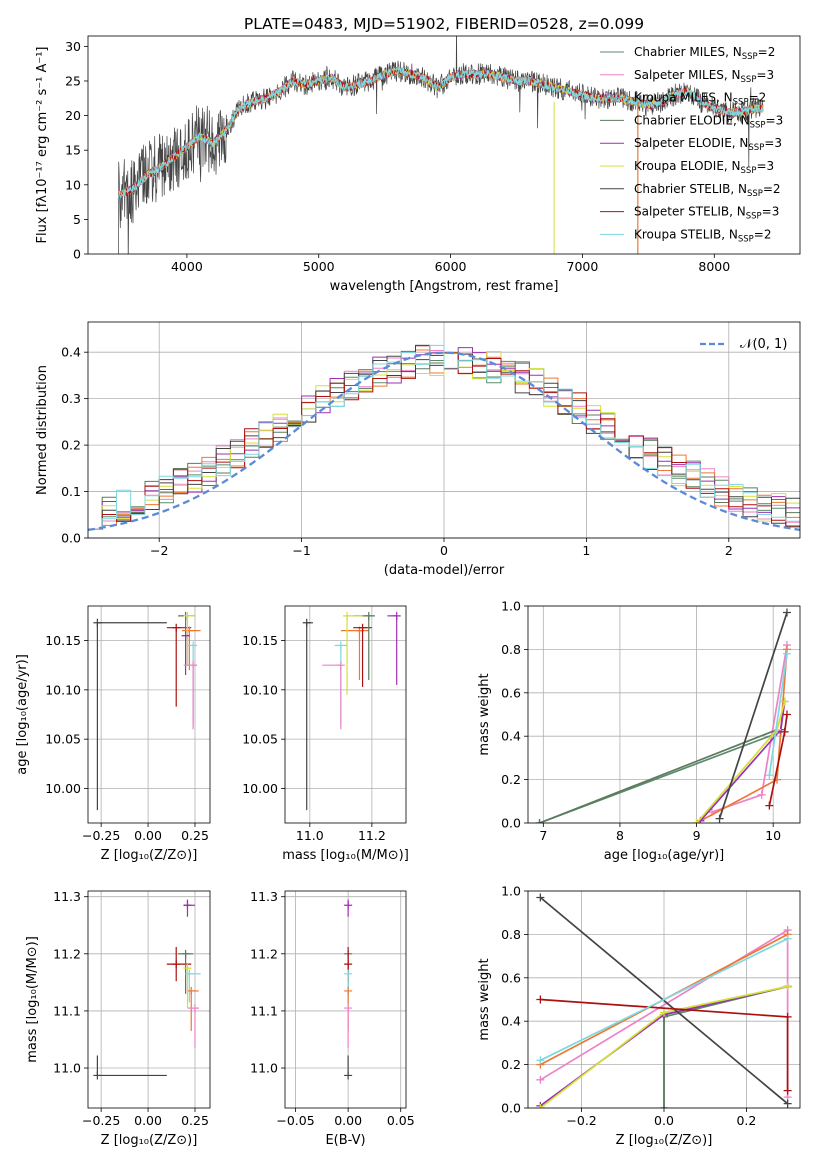 The image size is (819, 1170). I want to click on y-tick-label: 11.1, so click(67, 1010).